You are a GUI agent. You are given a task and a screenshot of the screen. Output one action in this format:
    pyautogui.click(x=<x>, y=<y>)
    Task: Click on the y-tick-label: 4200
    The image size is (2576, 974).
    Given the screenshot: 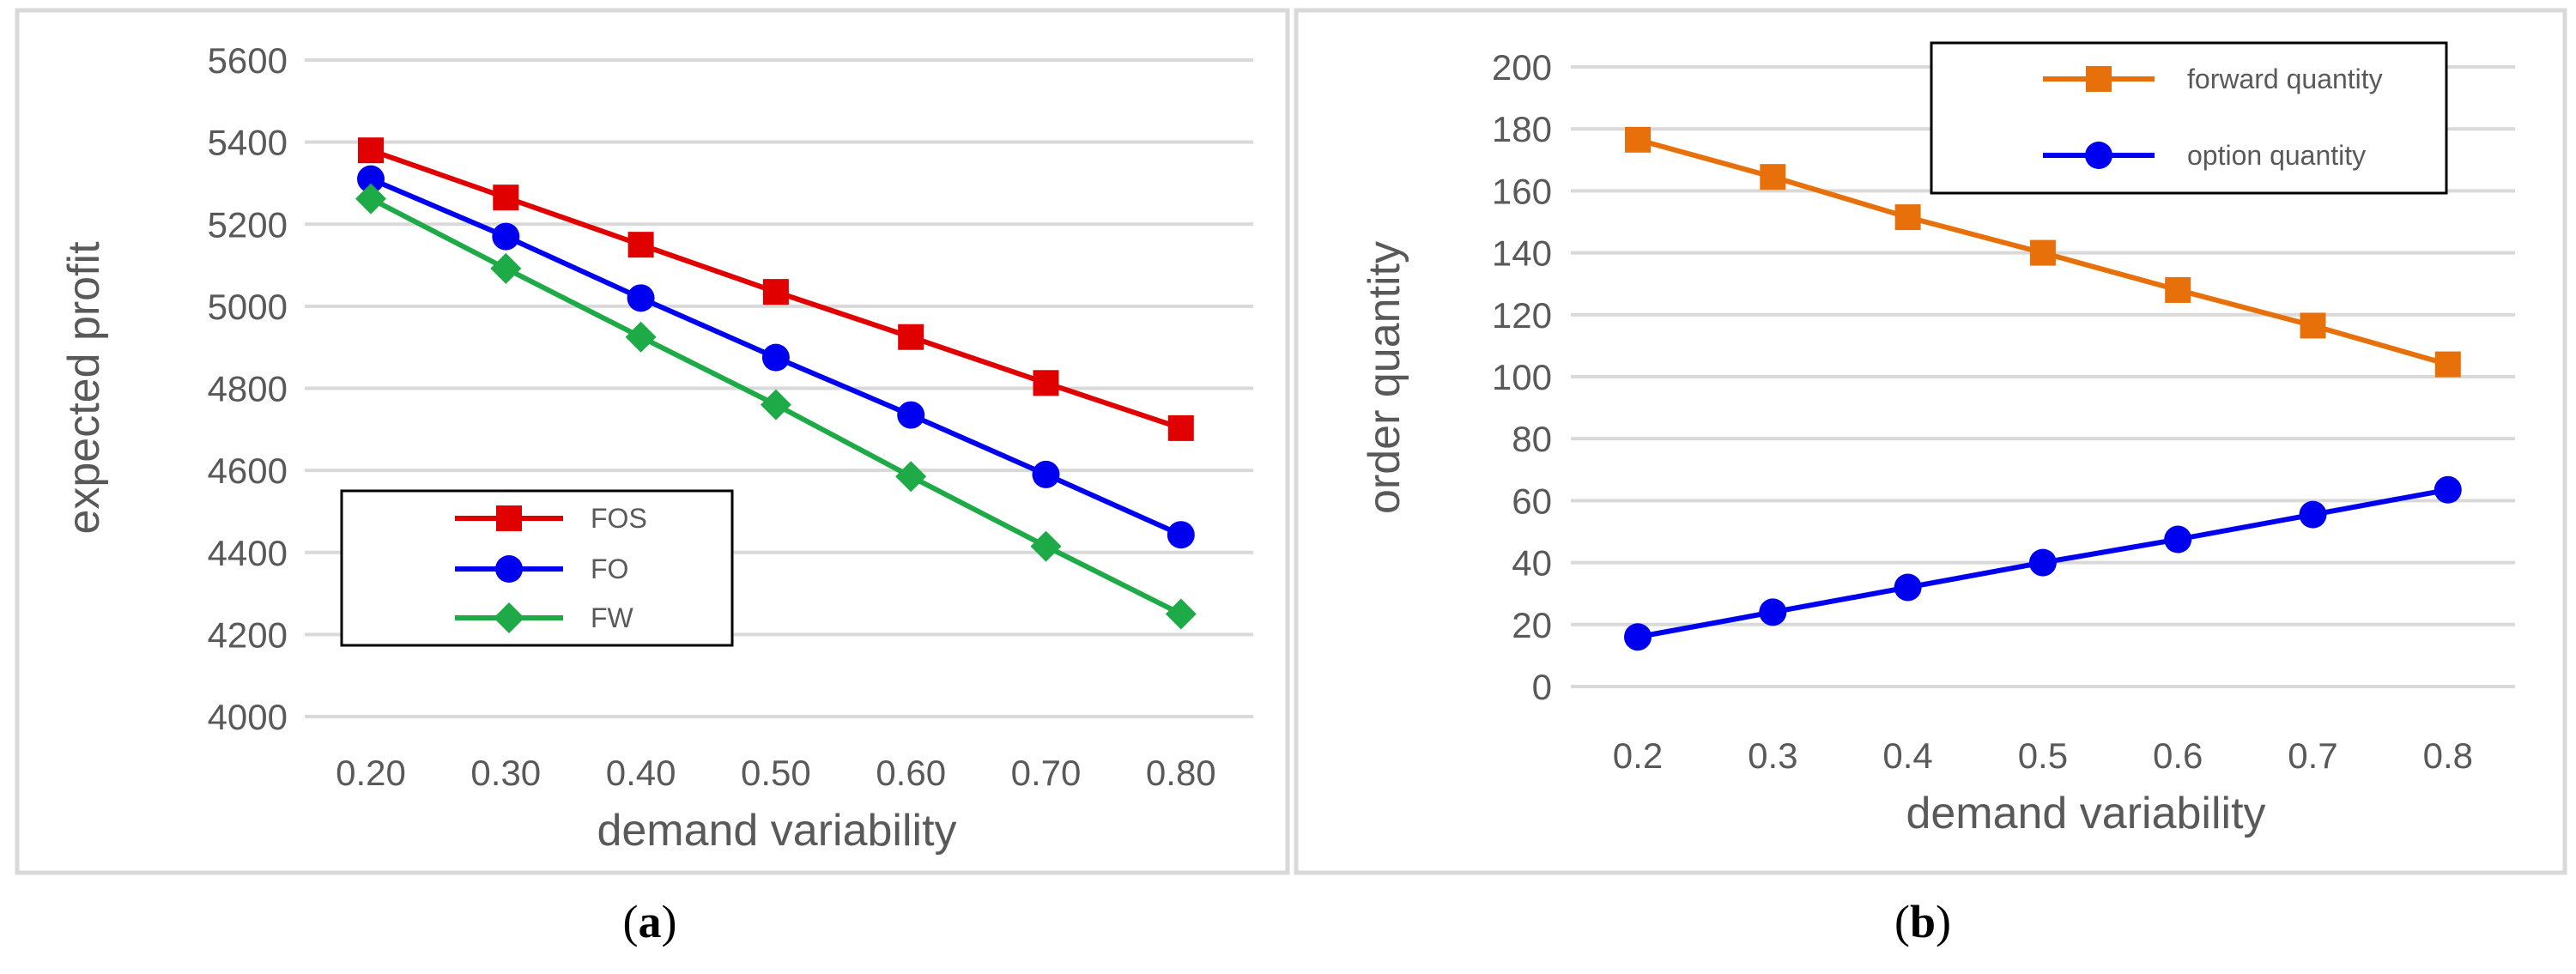 What is the action you would take?
    pyautogui.click(x=248, y=634)
    